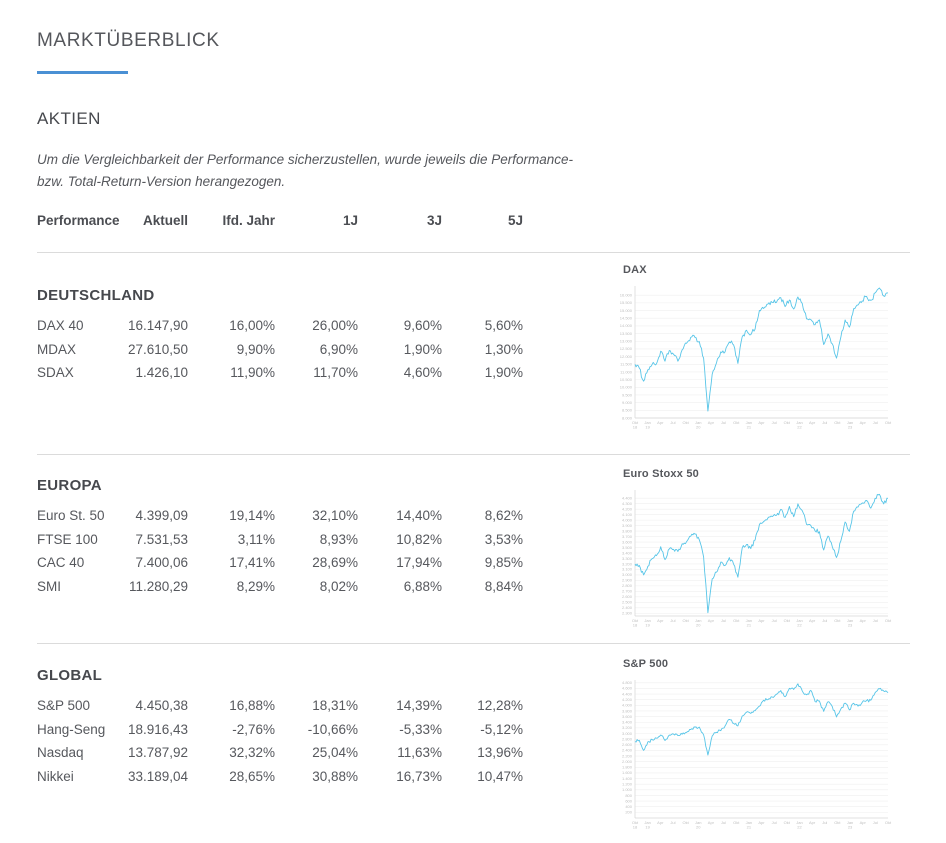 This screenshot has height=843, width=946. Describe the element at coordinates (500, 753) in the screenshot. I see `index-value: 13,96%` at that location.